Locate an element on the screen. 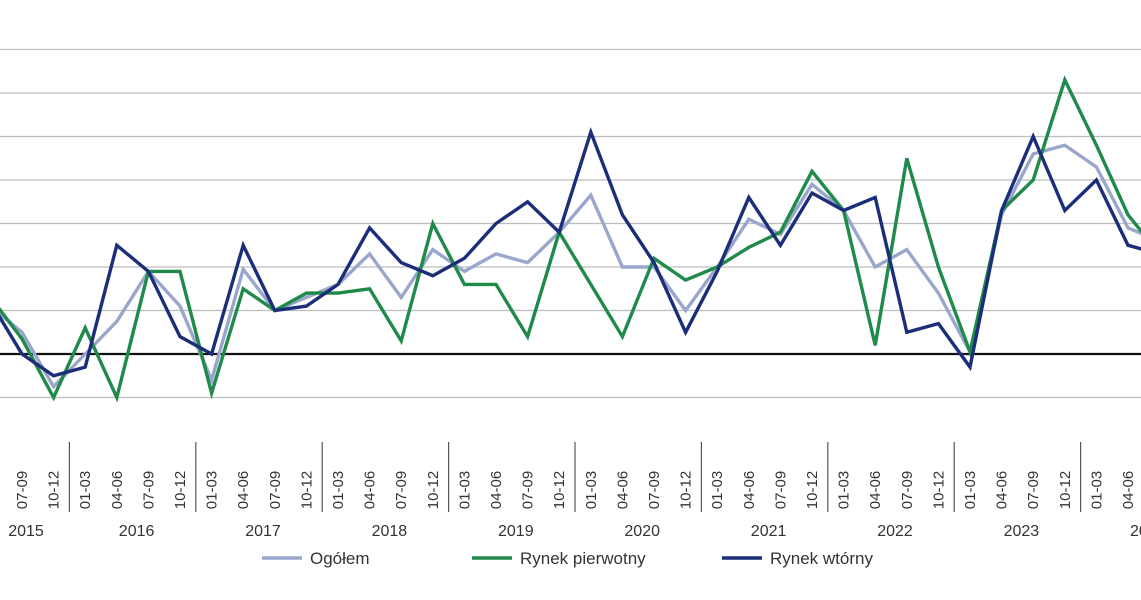  year-label: 2016 is located at coordinates (137, 531).